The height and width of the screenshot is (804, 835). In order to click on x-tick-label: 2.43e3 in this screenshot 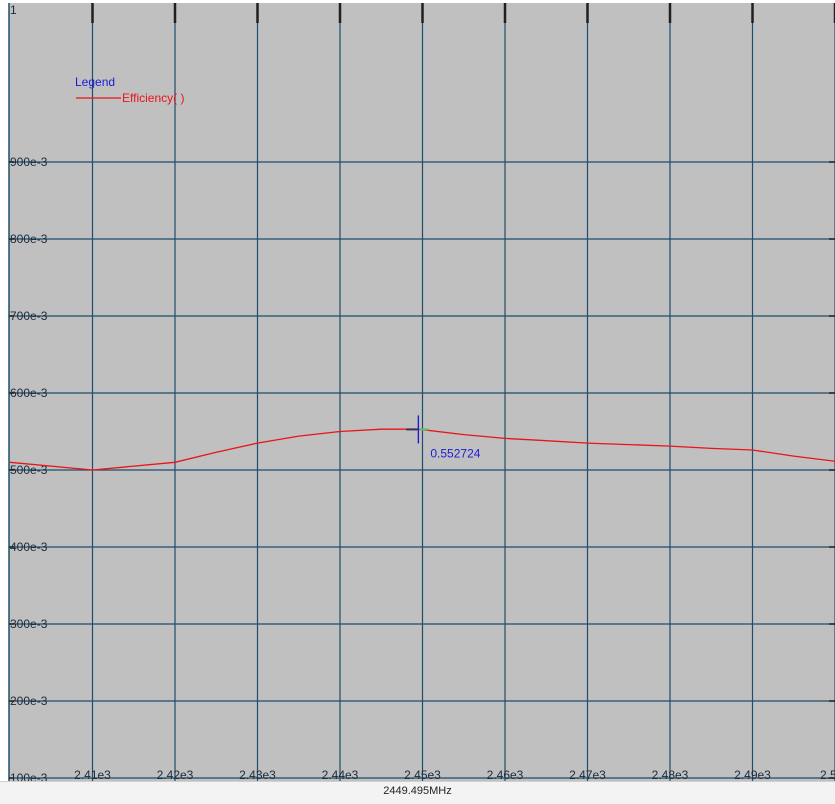, I will do `click(257, 775)`.